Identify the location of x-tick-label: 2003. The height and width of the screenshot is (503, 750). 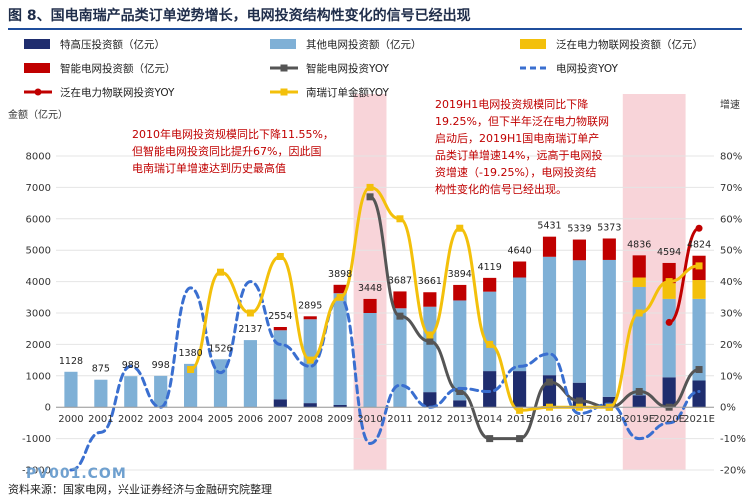
(160, 419).